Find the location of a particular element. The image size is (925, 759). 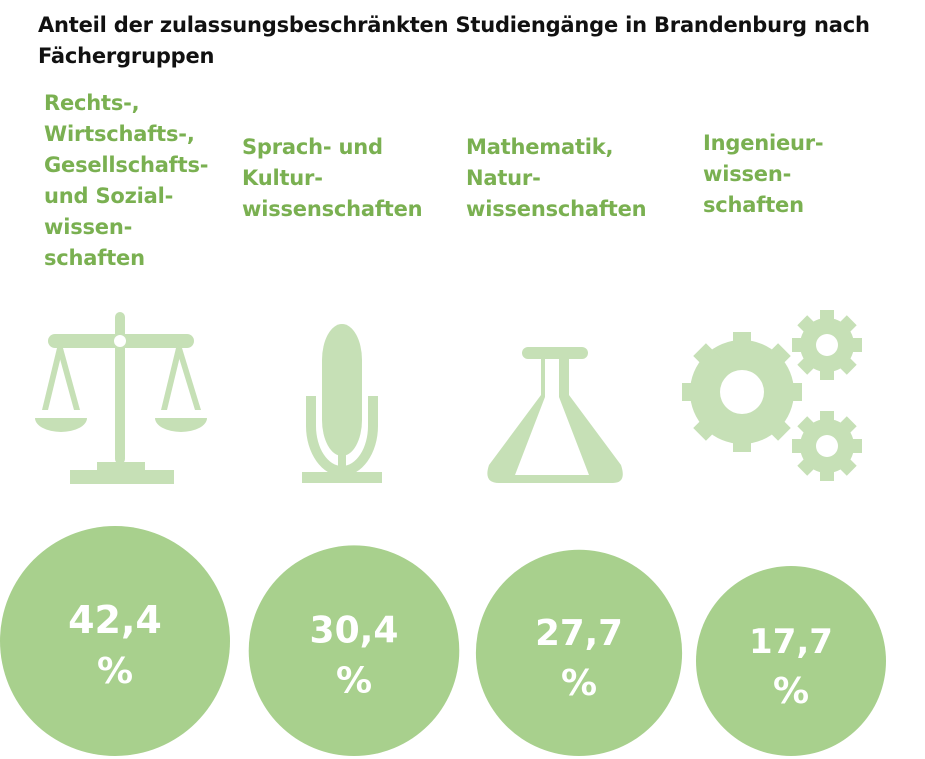

value-label: 30,4 is located at coordinates (354, 631).